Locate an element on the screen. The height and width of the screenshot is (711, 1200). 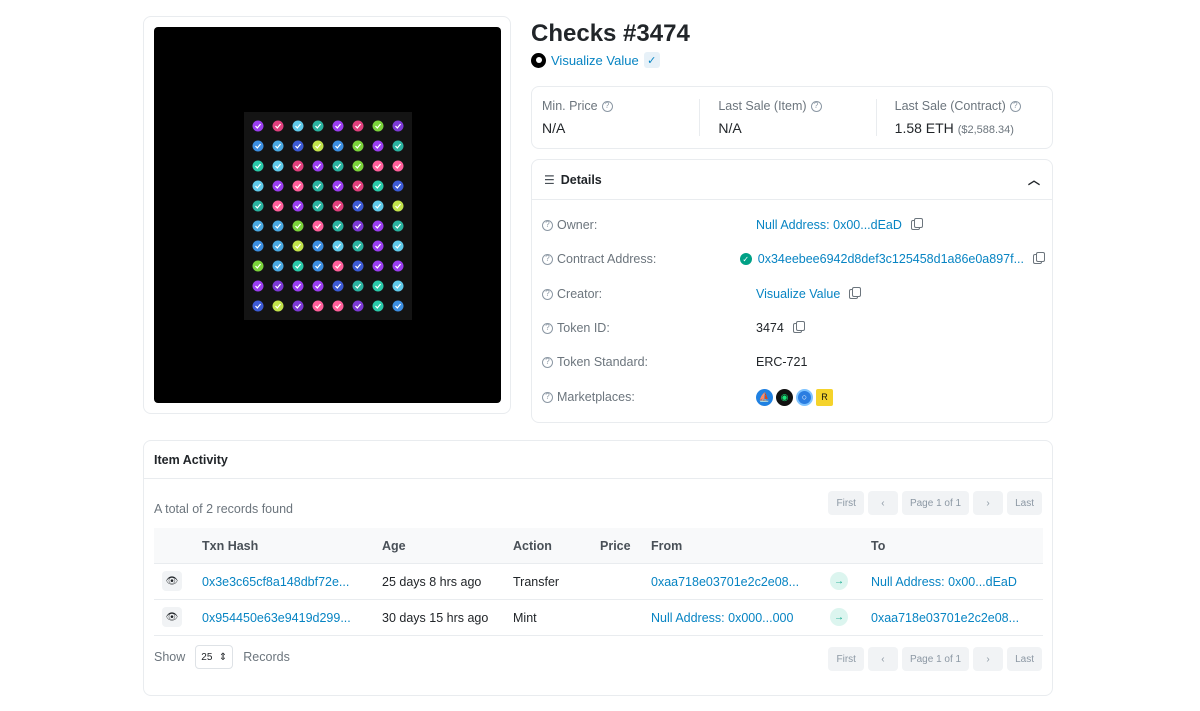
rarible-icon: R is located at coordinates (824, 397).